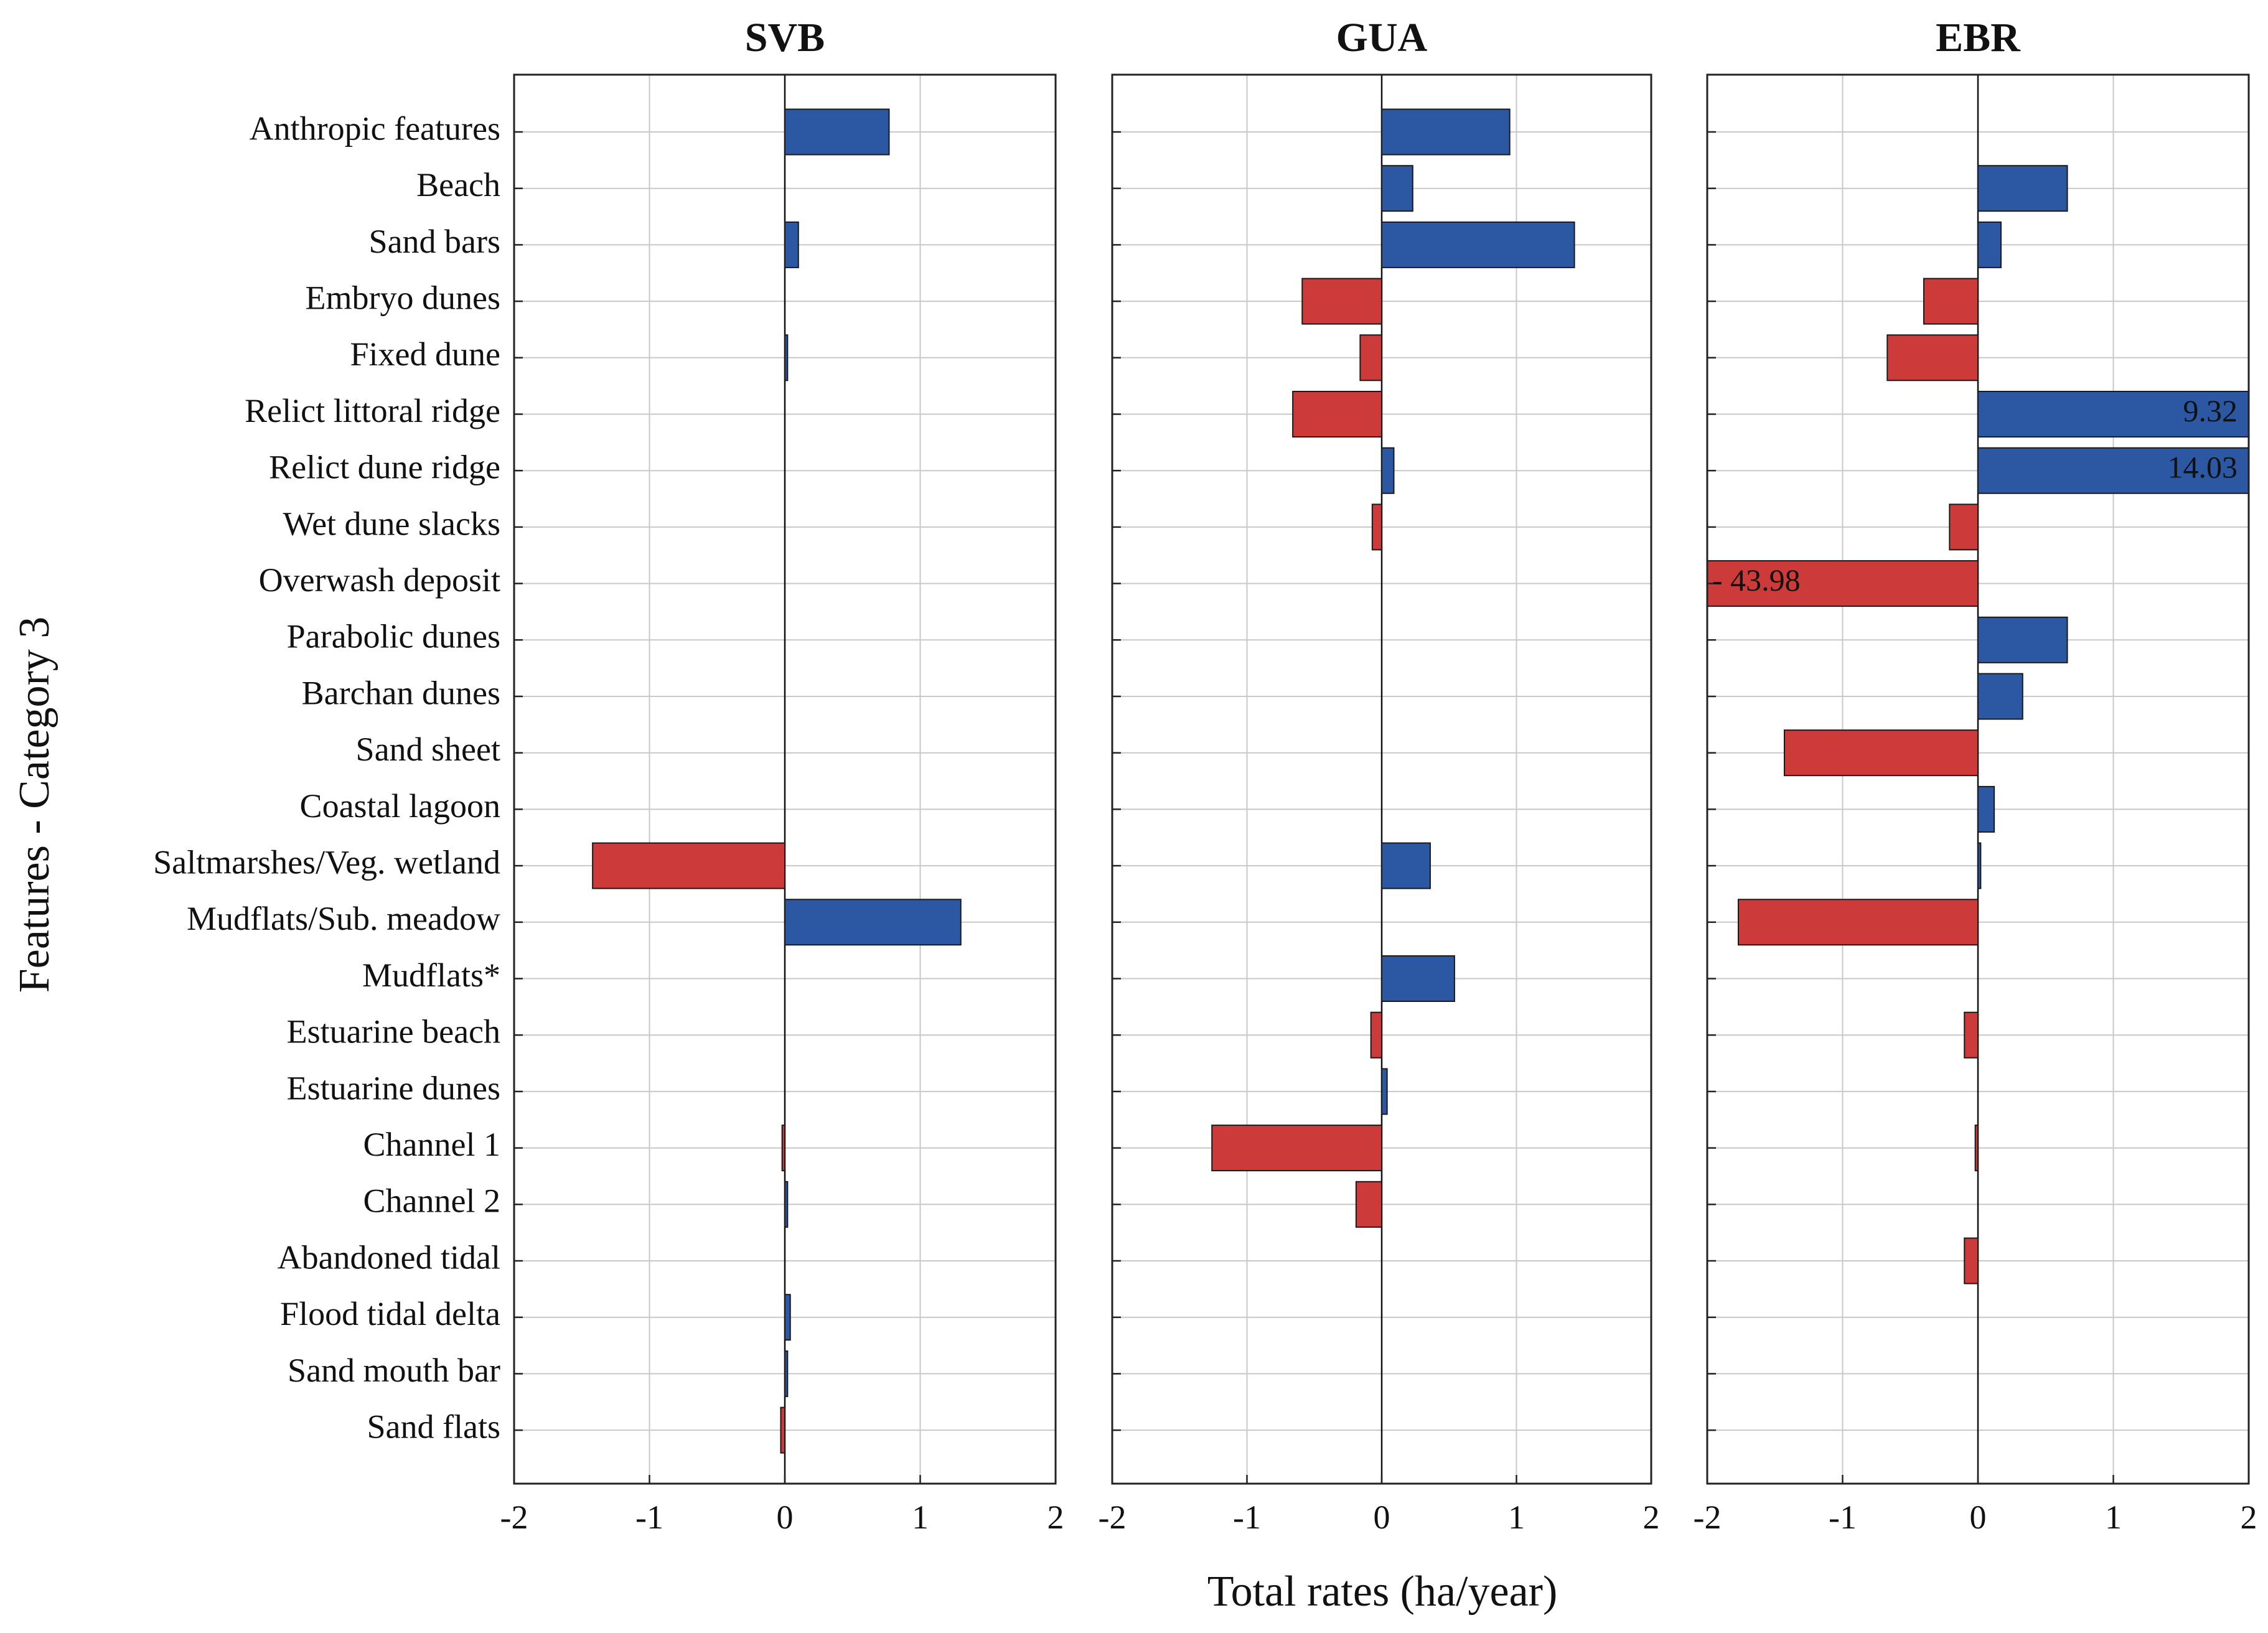 The height and width of the screenshot is (1633, 2268). Describe the element at coordinates (2022, 188) in the screenshot. I see `bar-ebr-beach` at that location.